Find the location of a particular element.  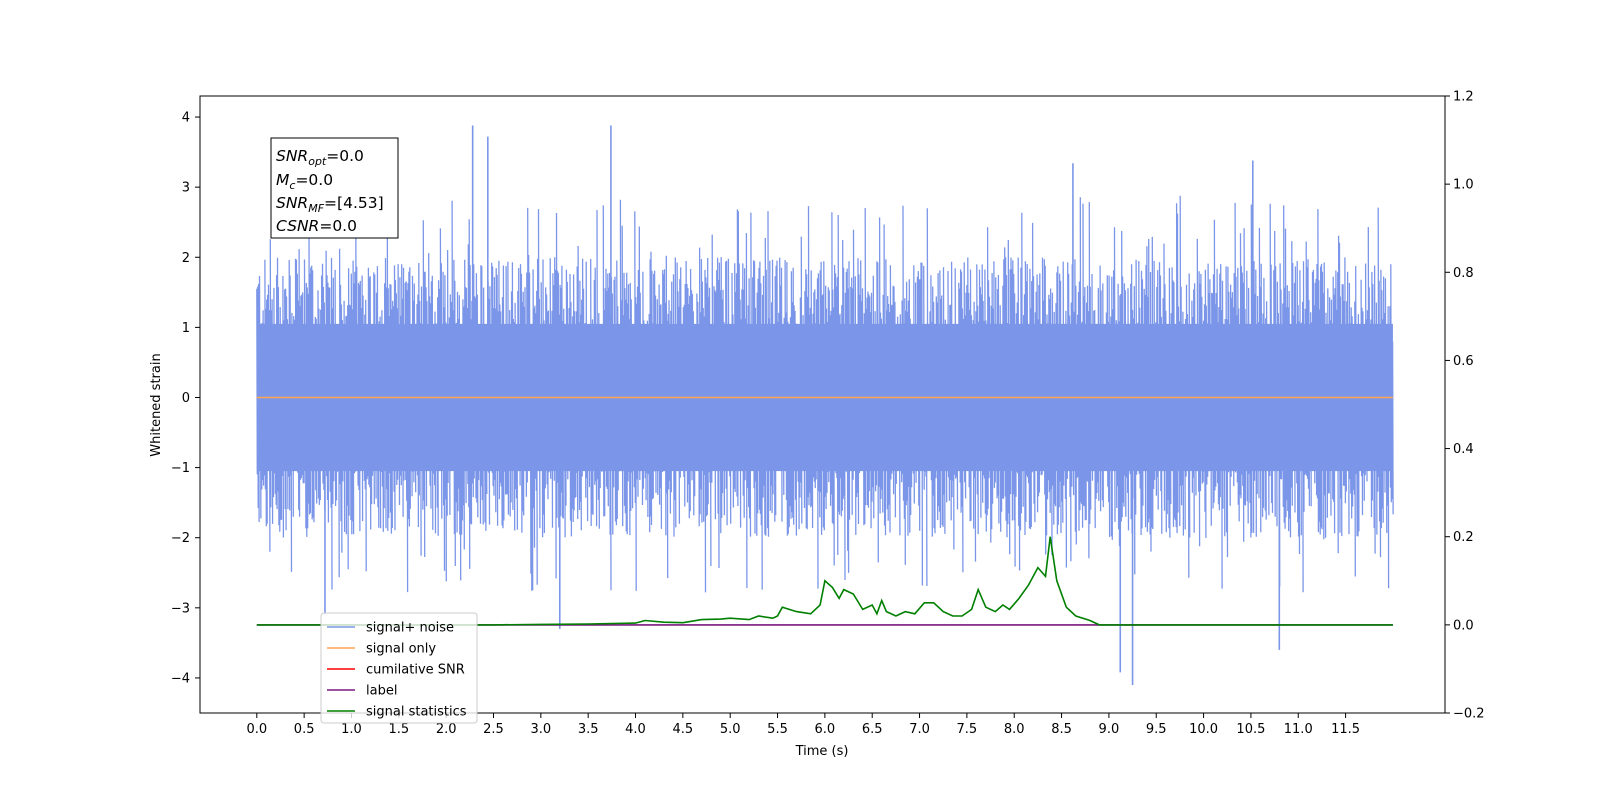

x-tick-label: 0.0 is located at coordinates (256, 729).